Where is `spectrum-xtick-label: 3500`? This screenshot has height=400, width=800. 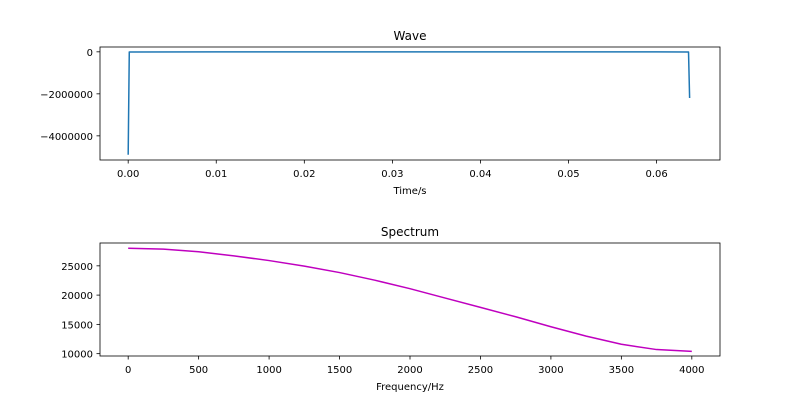 spectrum-xtick-label: 3500 is located at coordinates (621, 370).